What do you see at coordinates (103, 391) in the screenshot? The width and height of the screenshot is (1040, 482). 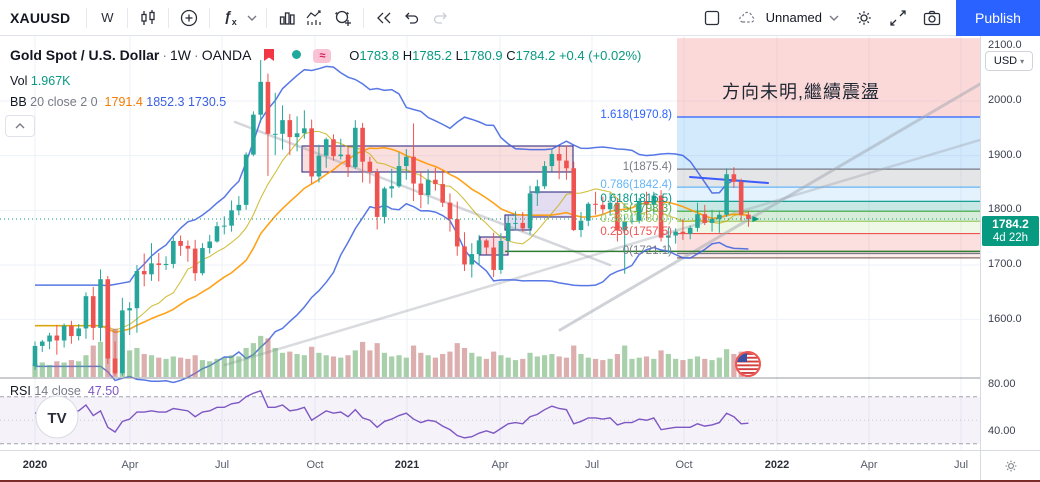 I see `rsi-value: 47.50` at bounding box center [103, 391].